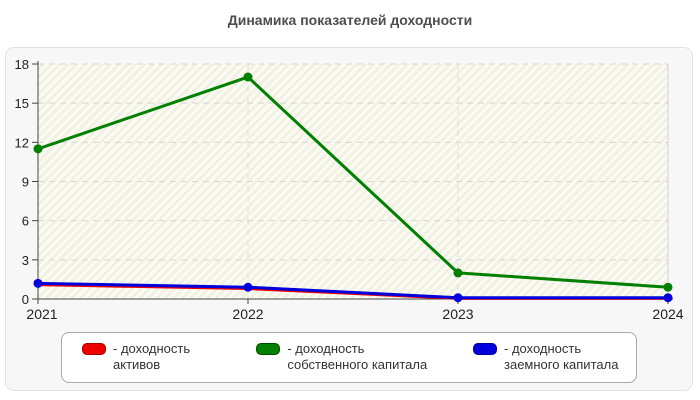 The width and height of the screenshot is (700, 400). What do you see at coordinates (247, 314) in the screenshot?
I see `svg-text: 2022` at bounding box center [247, 314].